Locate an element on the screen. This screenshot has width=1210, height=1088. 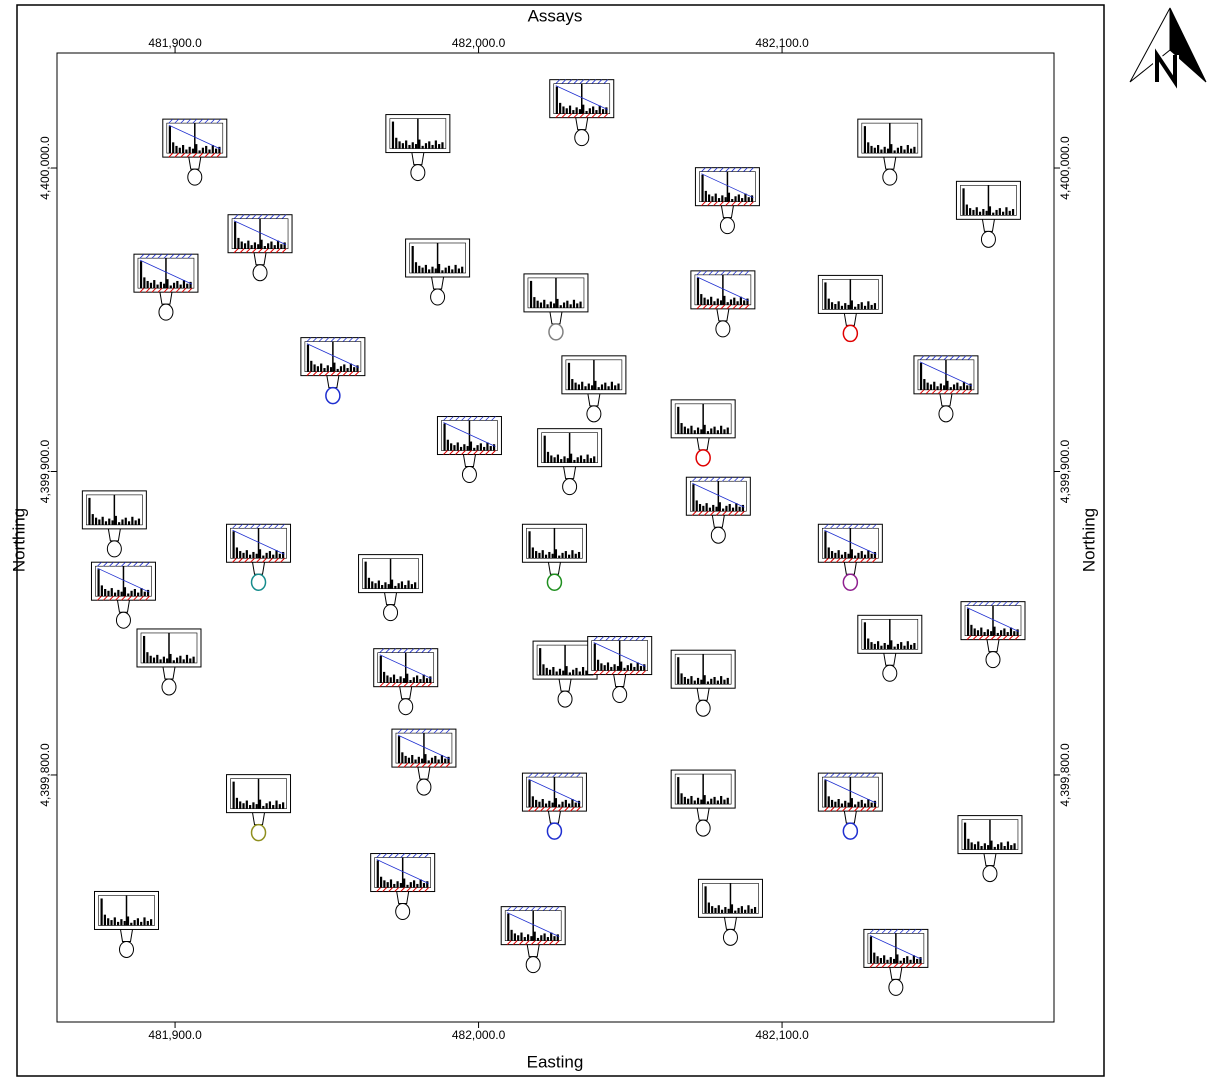
x-tick-label: 481,900.0 is located at coordinates (175, 1035).